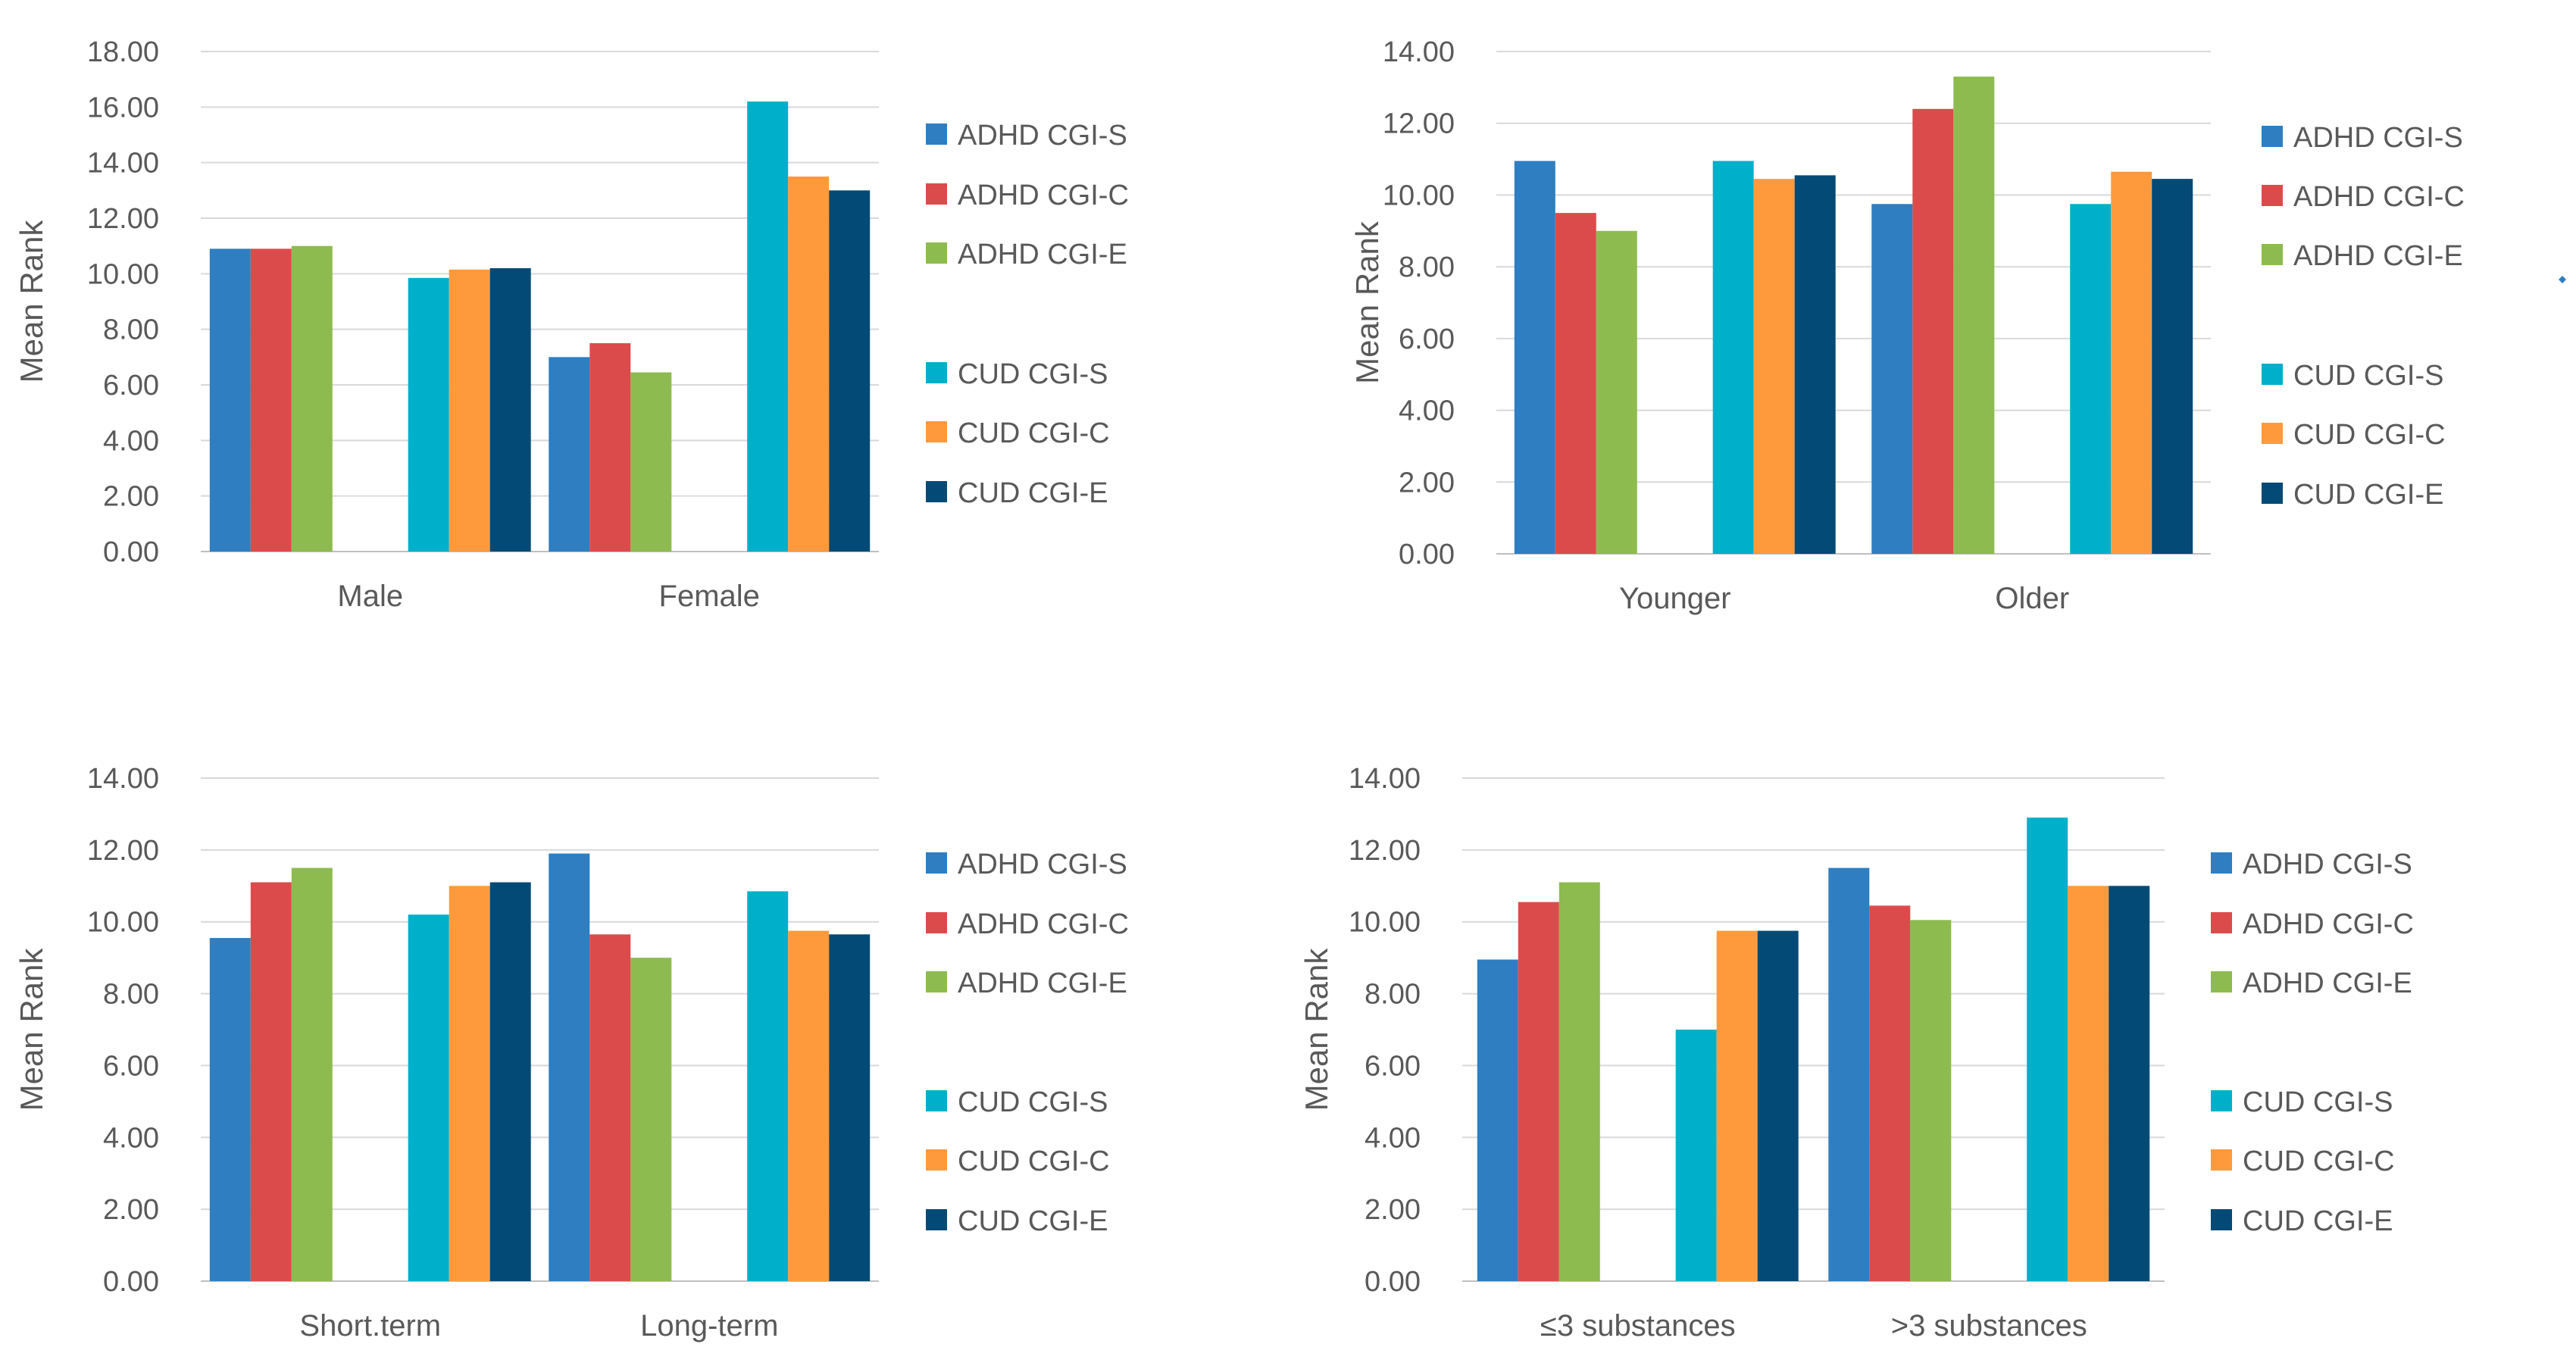 This screenshot has width=2576, height=1366. I want to click on bar-cud-cgi-e-short-term, so click(510, 1081).